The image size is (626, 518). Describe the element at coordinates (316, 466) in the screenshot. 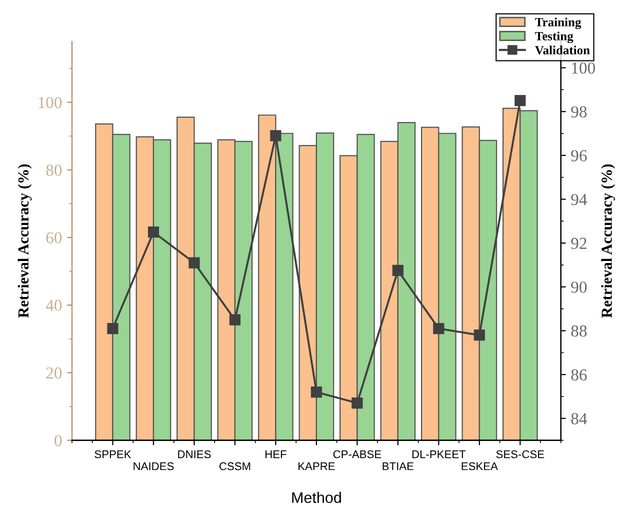

I see `x-tick-label: KAPRE` at that location.